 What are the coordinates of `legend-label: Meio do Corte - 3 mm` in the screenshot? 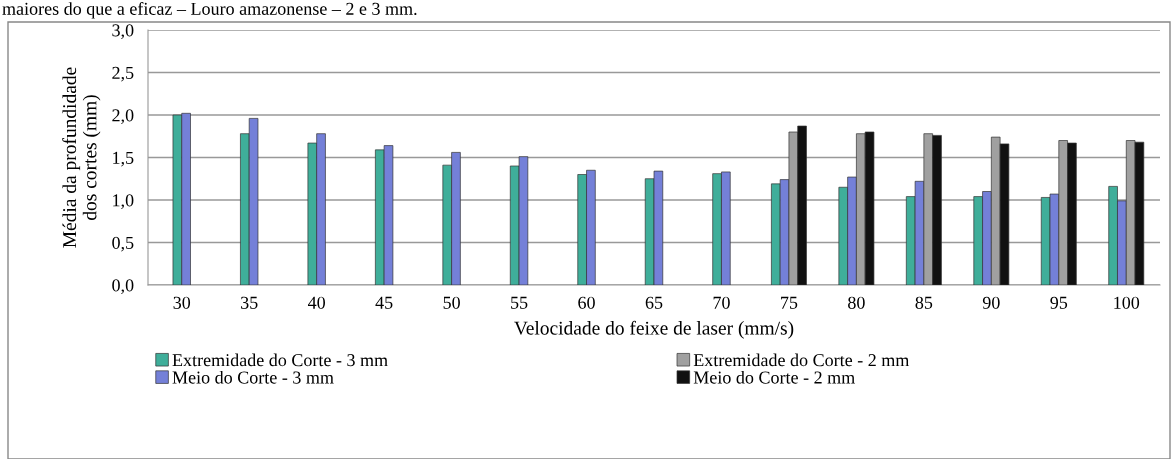 It's located at (253, 377).